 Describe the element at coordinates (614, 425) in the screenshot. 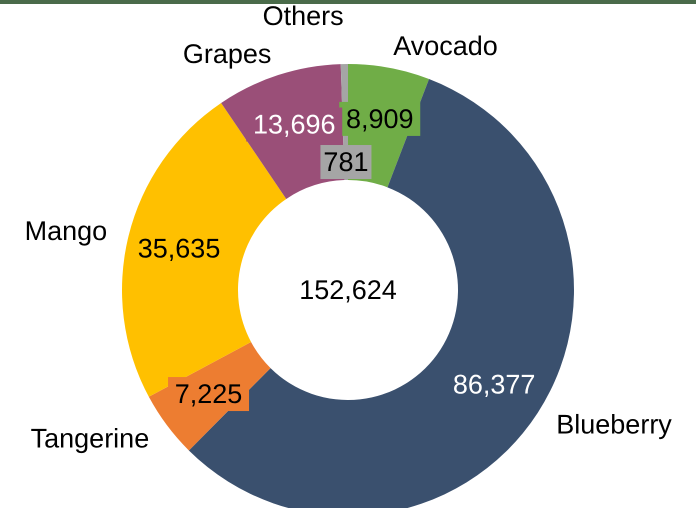

I see `slice-label: Blueberry` at that location.